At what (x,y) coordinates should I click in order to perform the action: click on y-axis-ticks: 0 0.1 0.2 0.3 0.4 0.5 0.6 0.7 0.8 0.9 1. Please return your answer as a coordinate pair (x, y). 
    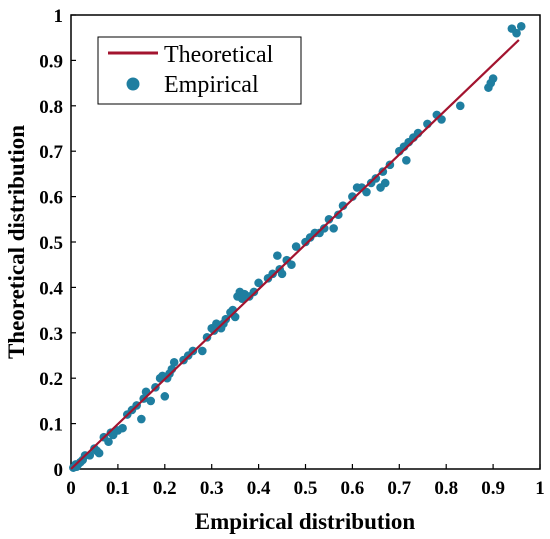
    Looking at the image, I should click on (57, 243).